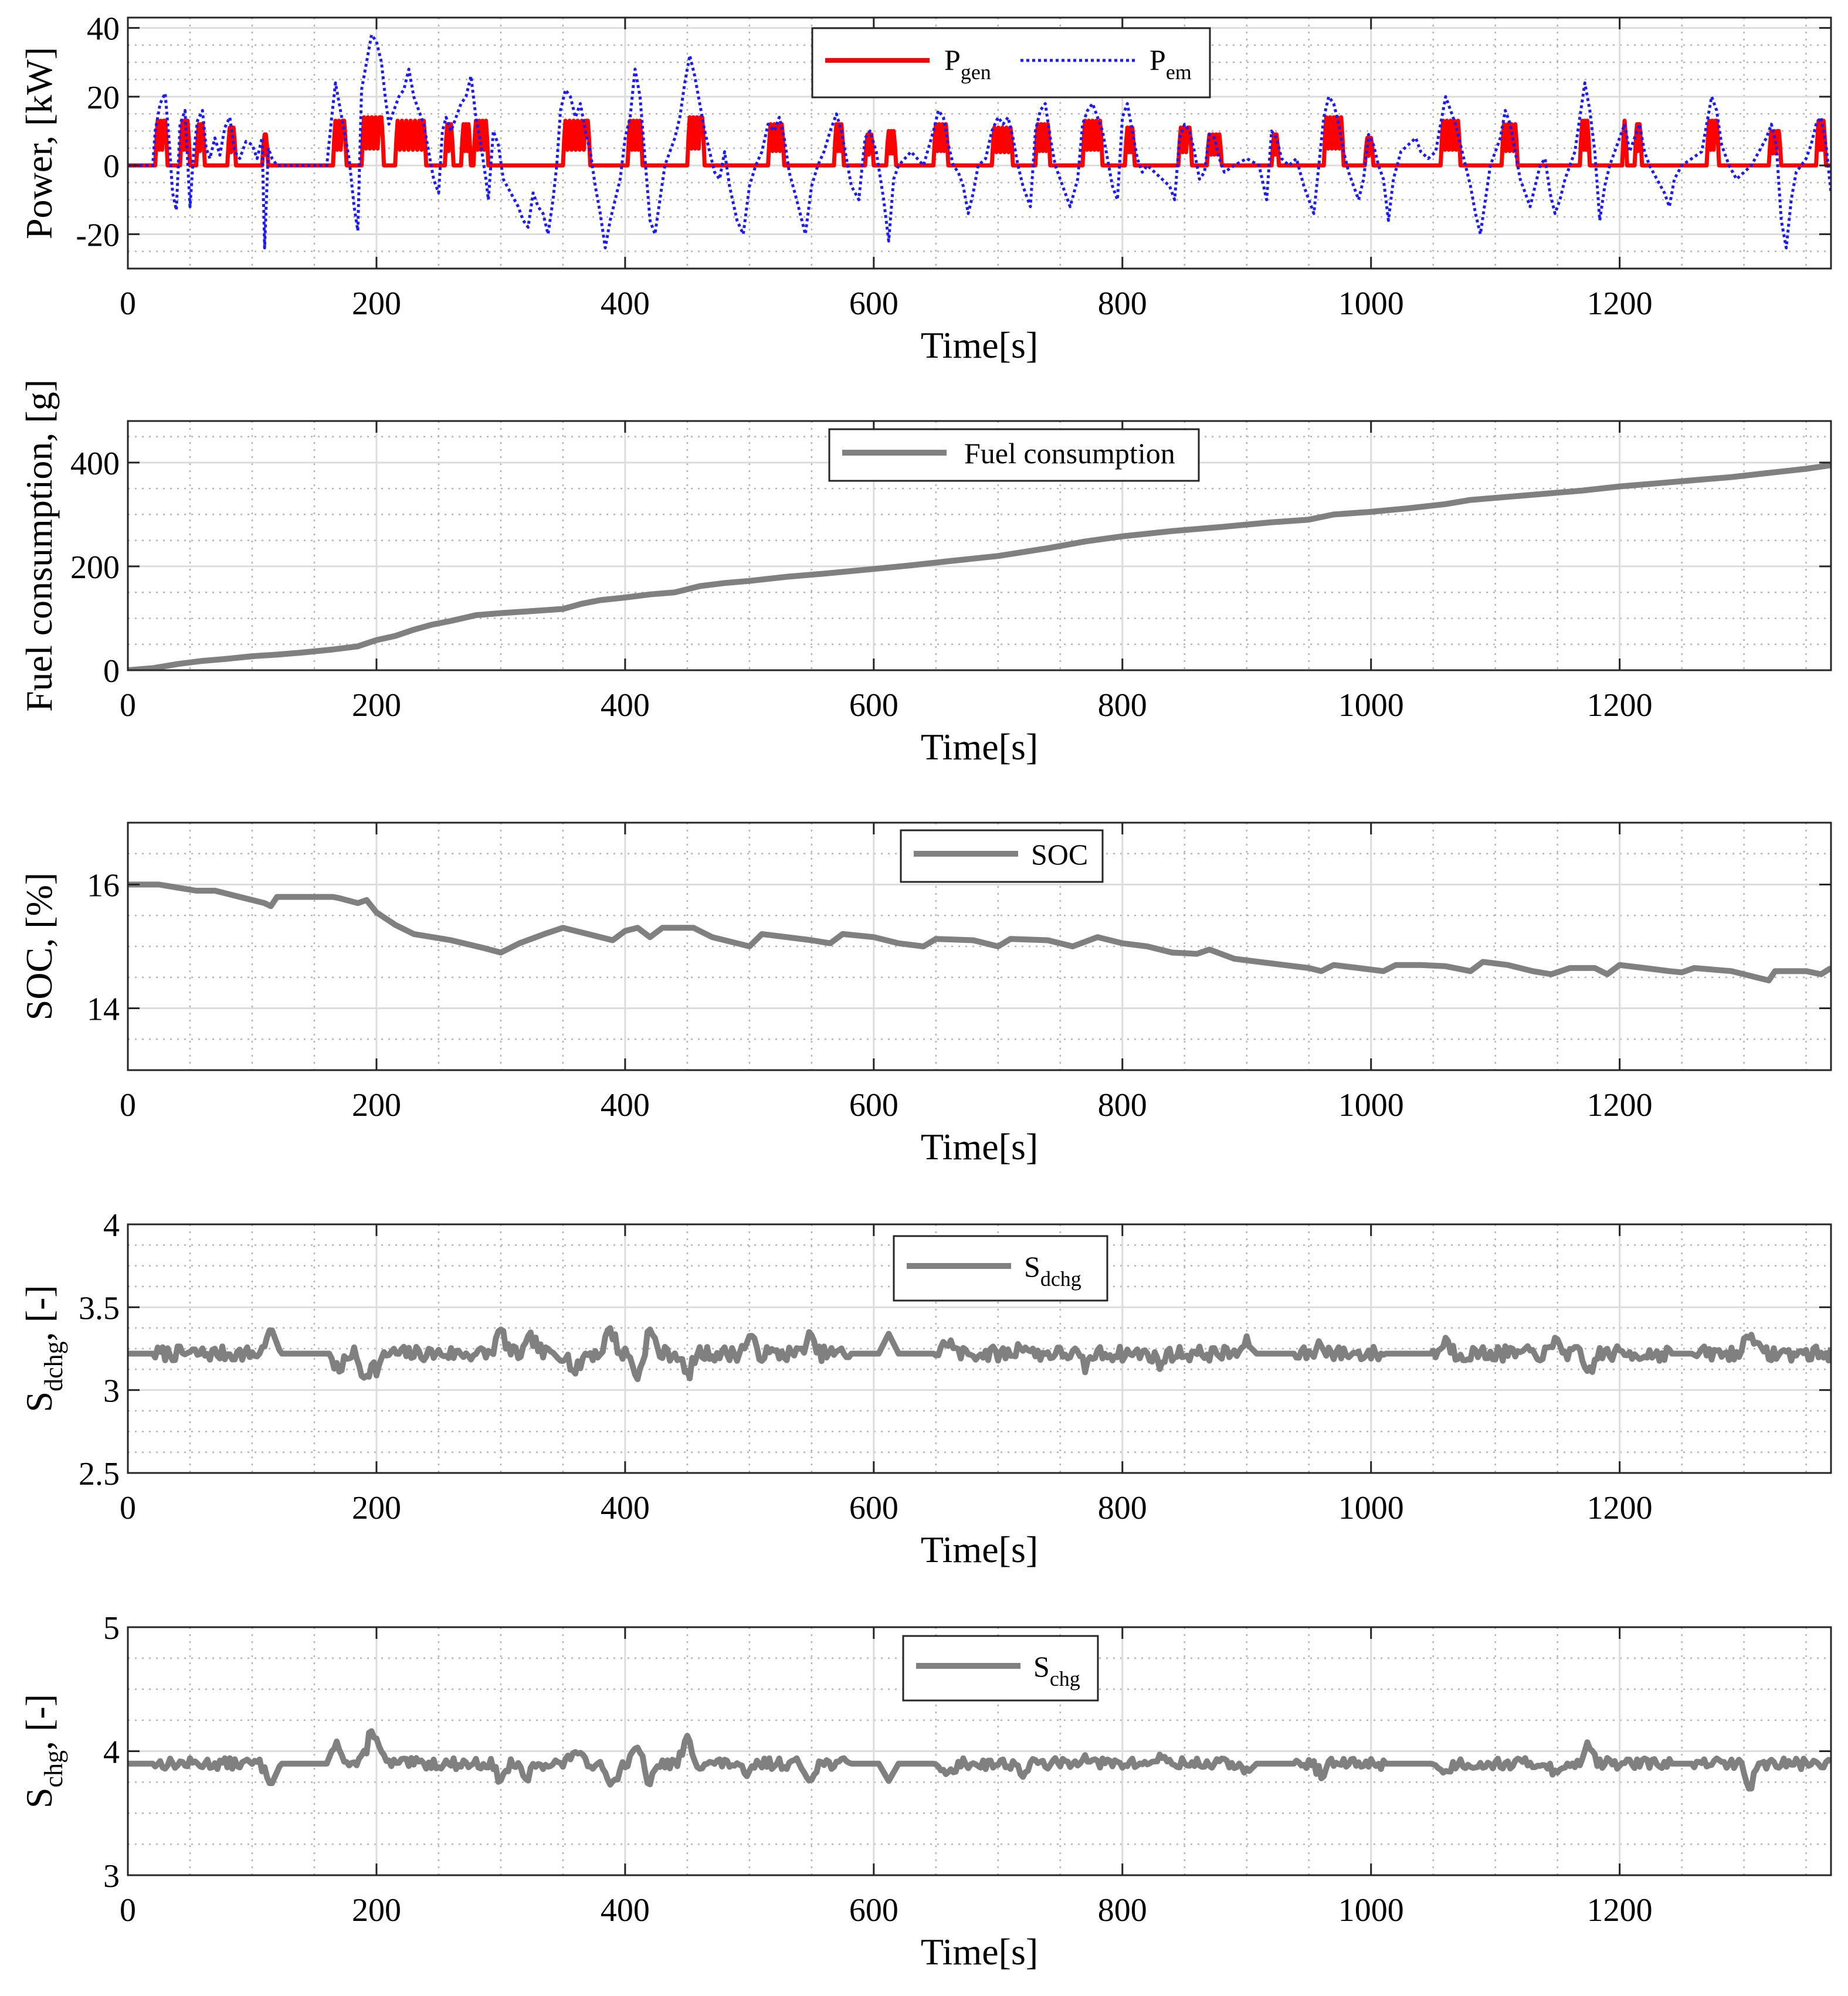 Image resolution: width=1848 pixels, height=1996 pixels. Describe the element at coordinates (95, 567) in the screenshot. I see `y-tick-label: 200` at that location.